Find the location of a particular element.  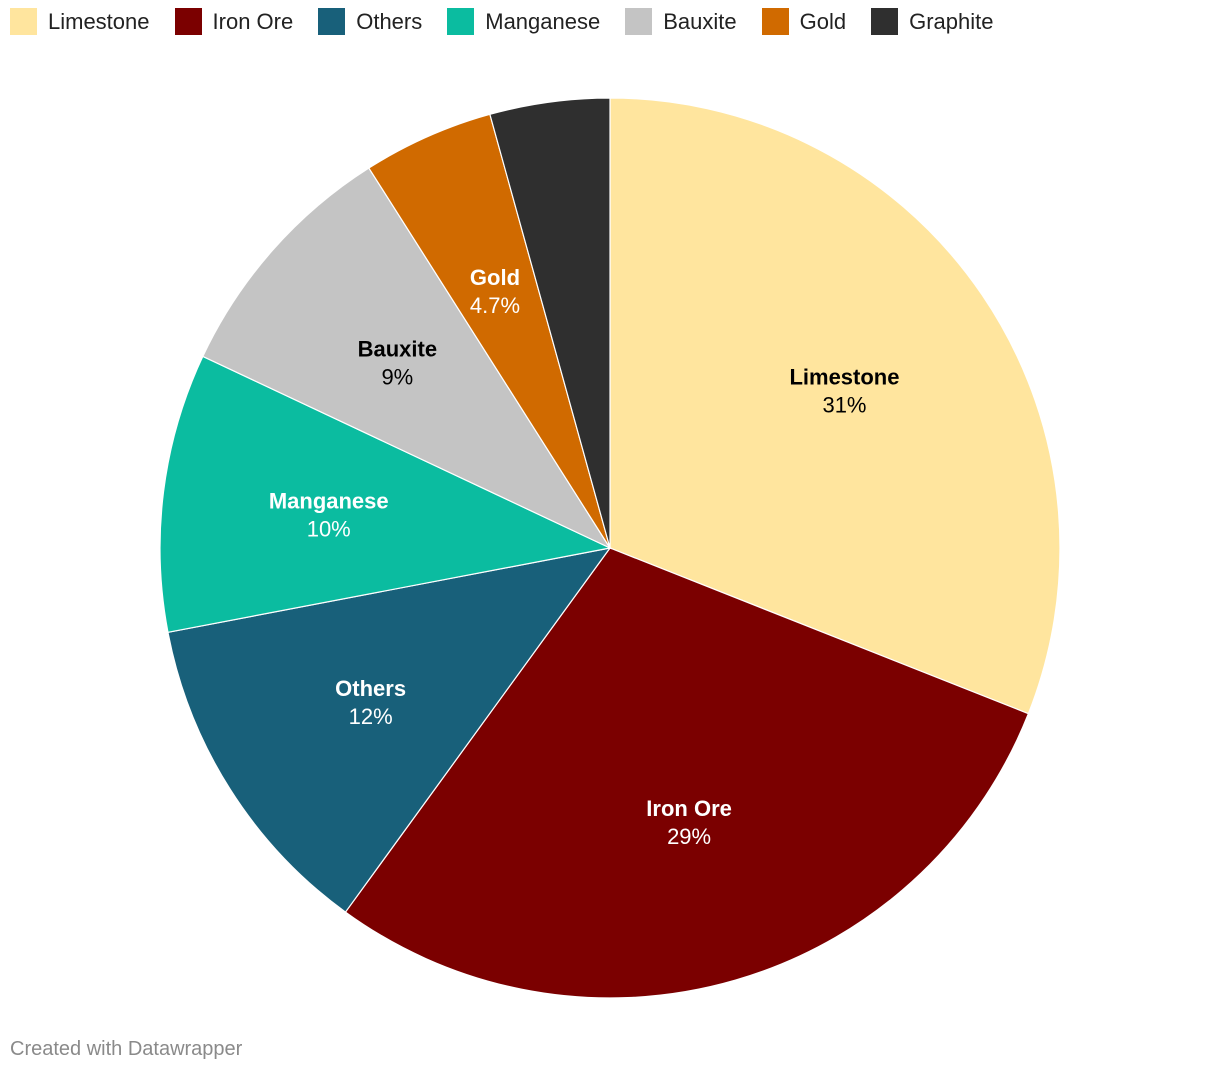

legend-label-bauxite: Bauxite is located at coordinates (700, 21).